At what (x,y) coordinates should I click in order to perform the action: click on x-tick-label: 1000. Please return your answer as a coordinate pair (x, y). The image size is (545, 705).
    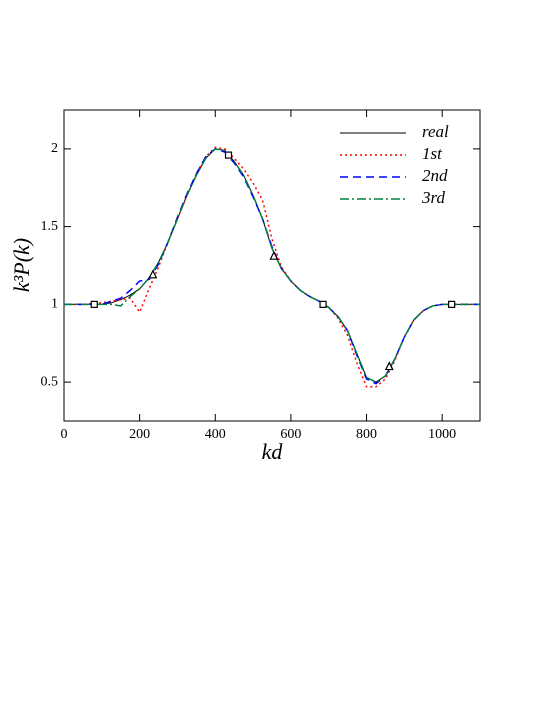
    Looking at the image, I should click on (442, 434).